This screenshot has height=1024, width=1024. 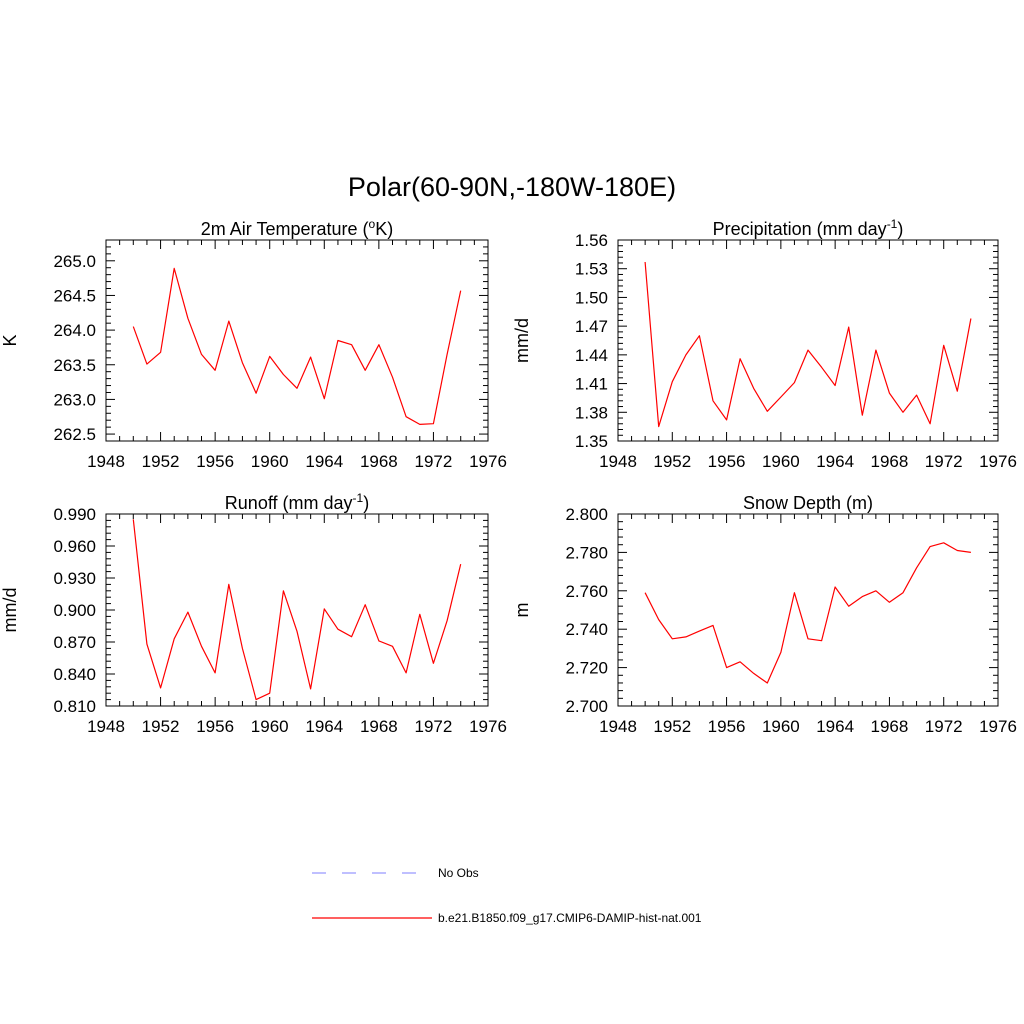 I want to click on y-tick-label: 1.56, so click(x=591, y=240).